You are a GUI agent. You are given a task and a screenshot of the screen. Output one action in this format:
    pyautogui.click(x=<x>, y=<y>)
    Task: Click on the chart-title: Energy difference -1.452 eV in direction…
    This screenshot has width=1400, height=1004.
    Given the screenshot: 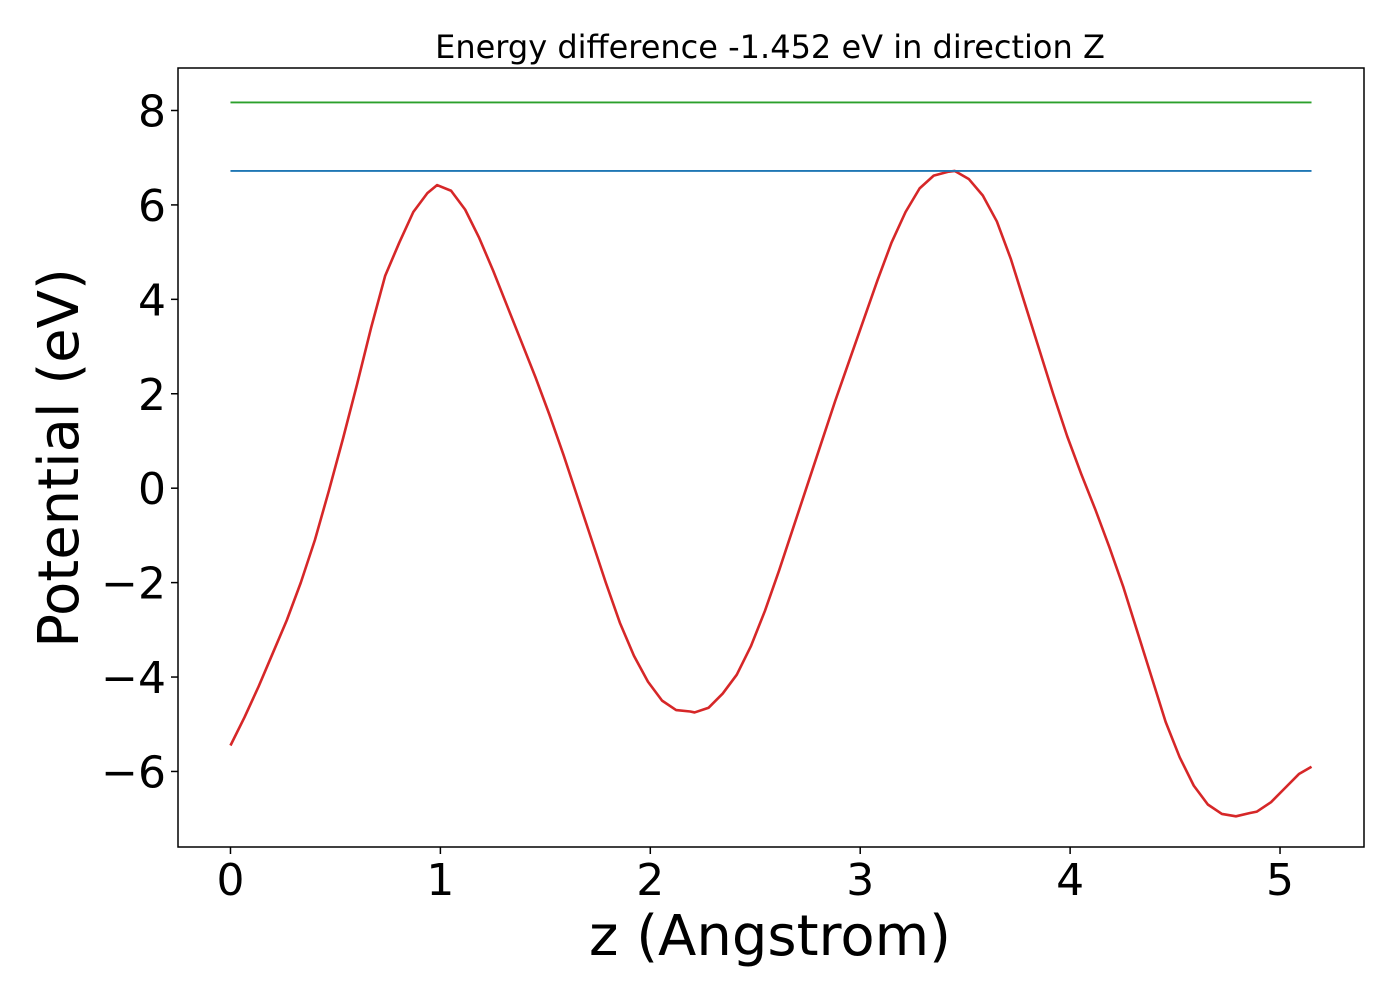 What is the action you would take?
    pyautogui.click(x=770, y=47)
    